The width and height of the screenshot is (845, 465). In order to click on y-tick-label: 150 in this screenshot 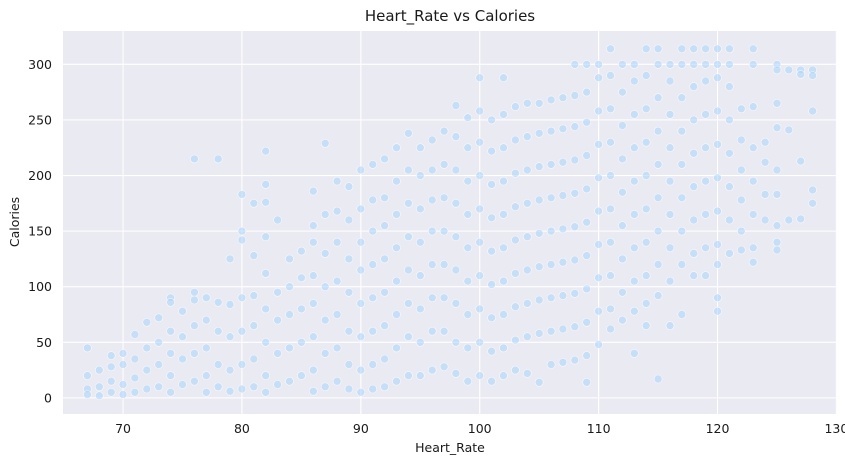, I will do `click(40, 231)`.